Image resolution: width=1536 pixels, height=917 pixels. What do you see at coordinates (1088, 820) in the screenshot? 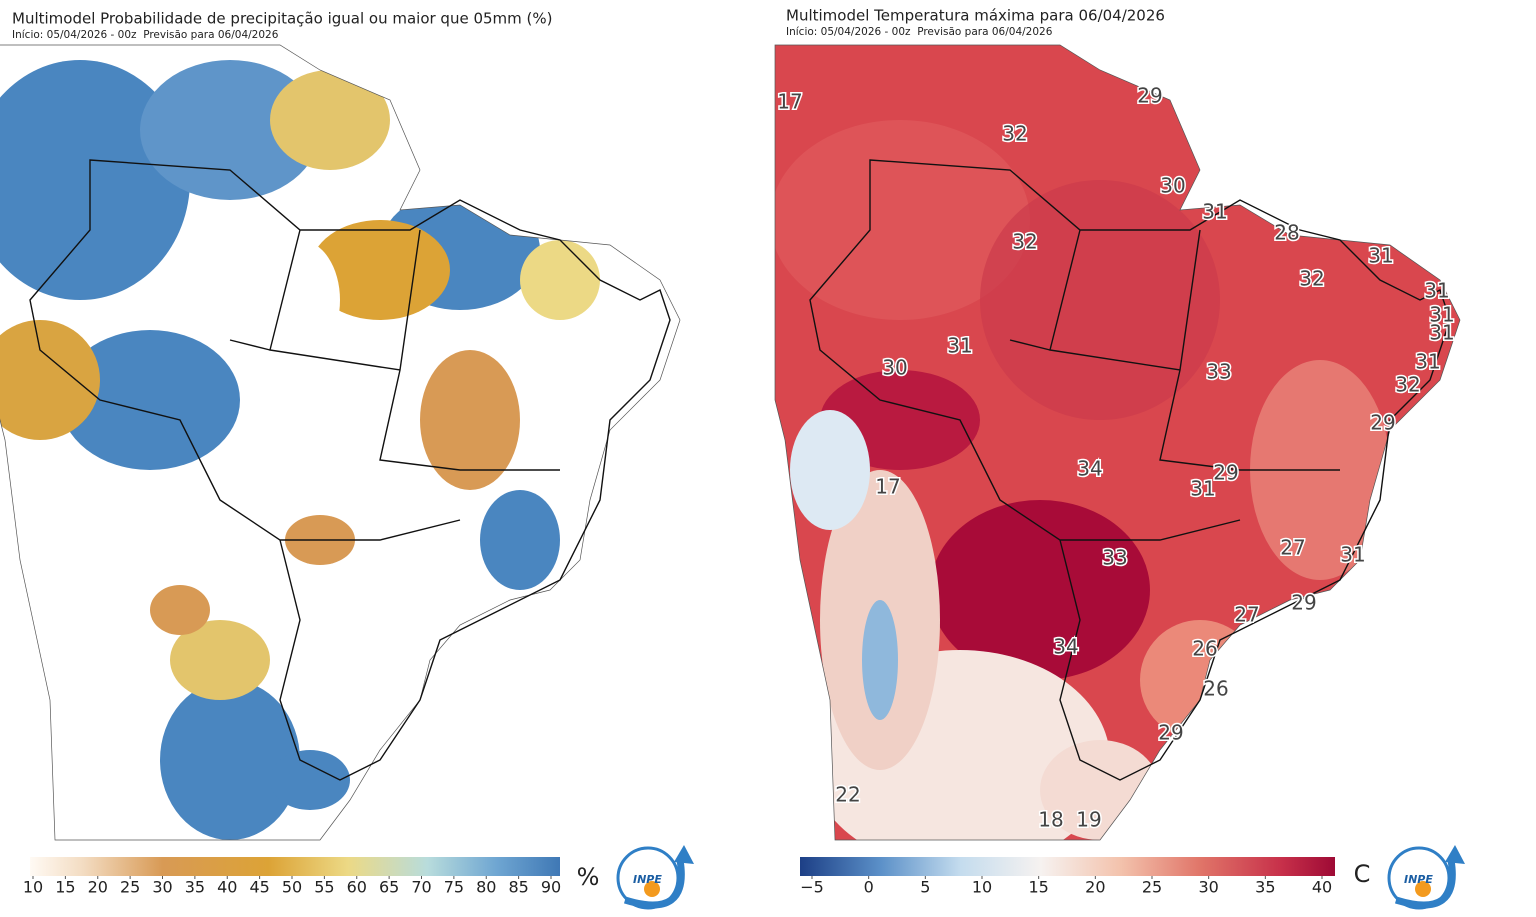
I see `map-label: 19` at bounding box center [1088, 820].